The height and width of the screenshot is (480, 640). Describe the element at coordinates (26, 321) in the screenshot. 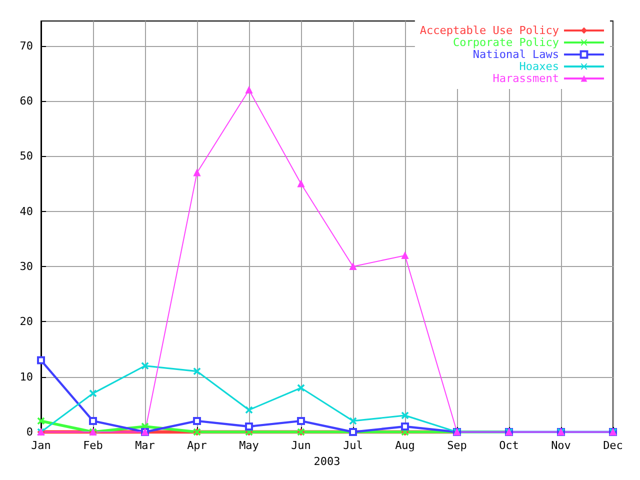

I see `y-tick-label: 20` at that location.